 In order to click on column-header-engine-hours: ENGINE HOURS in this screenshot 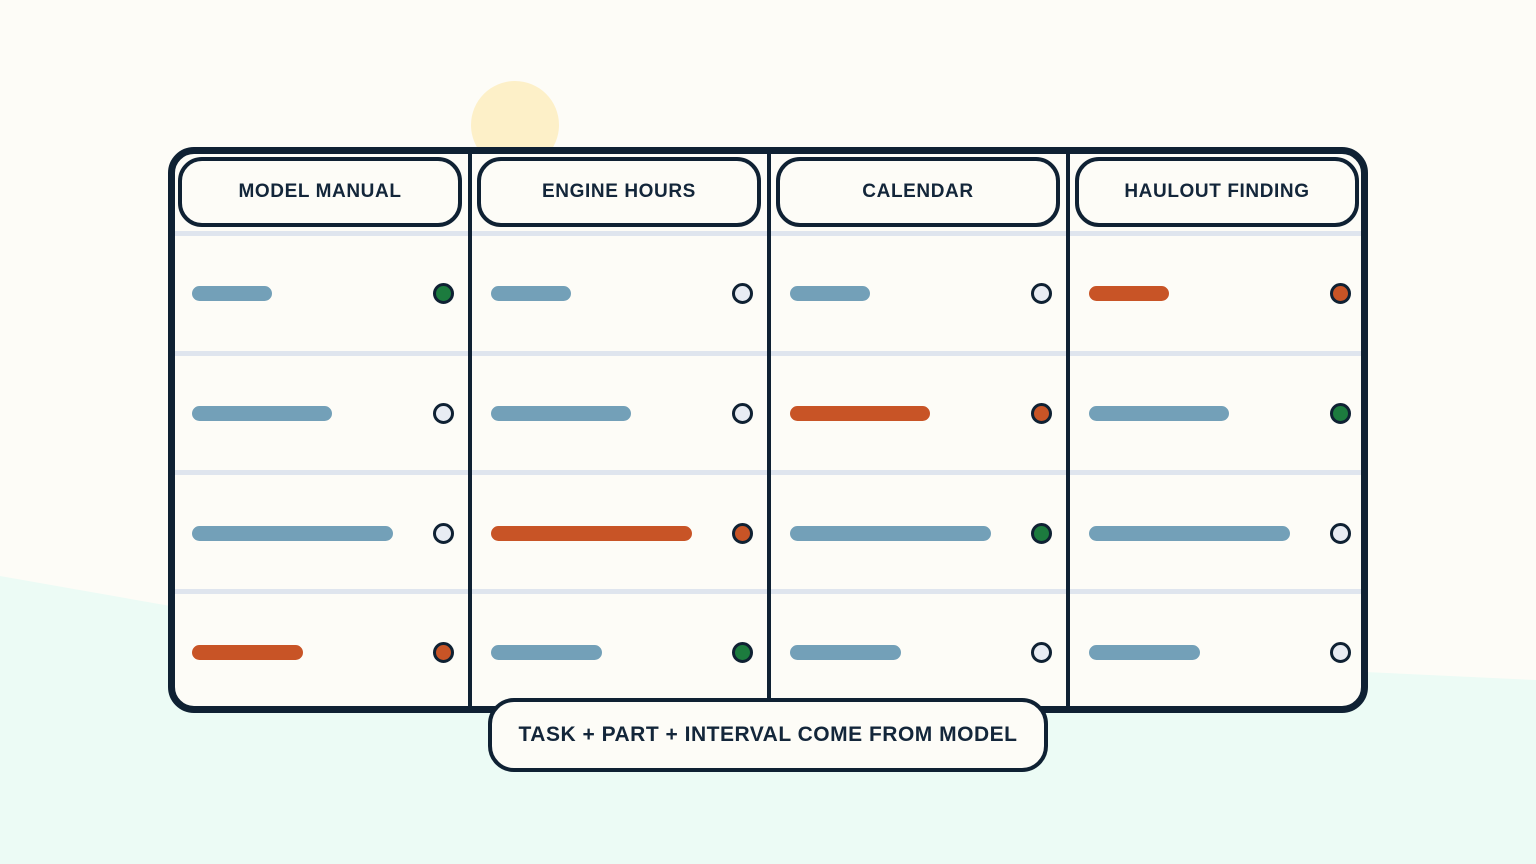, I will do `click(619, 192)`.